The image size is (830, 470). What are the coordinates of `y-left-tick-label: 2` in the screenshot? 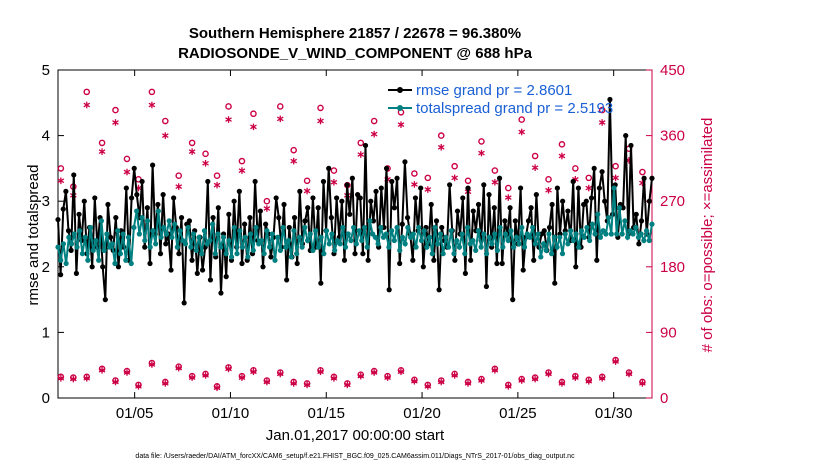 It's located at (46, 267).